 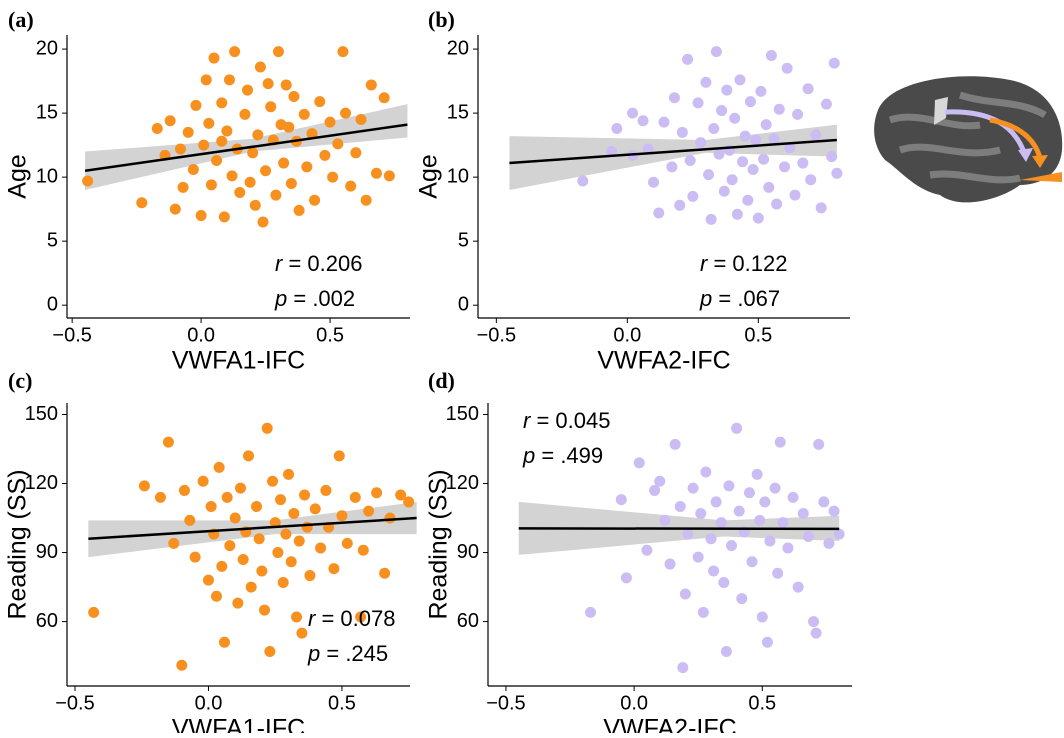 I want to click on stat-annotation: r = 0.078, so click(x=351, y=618).